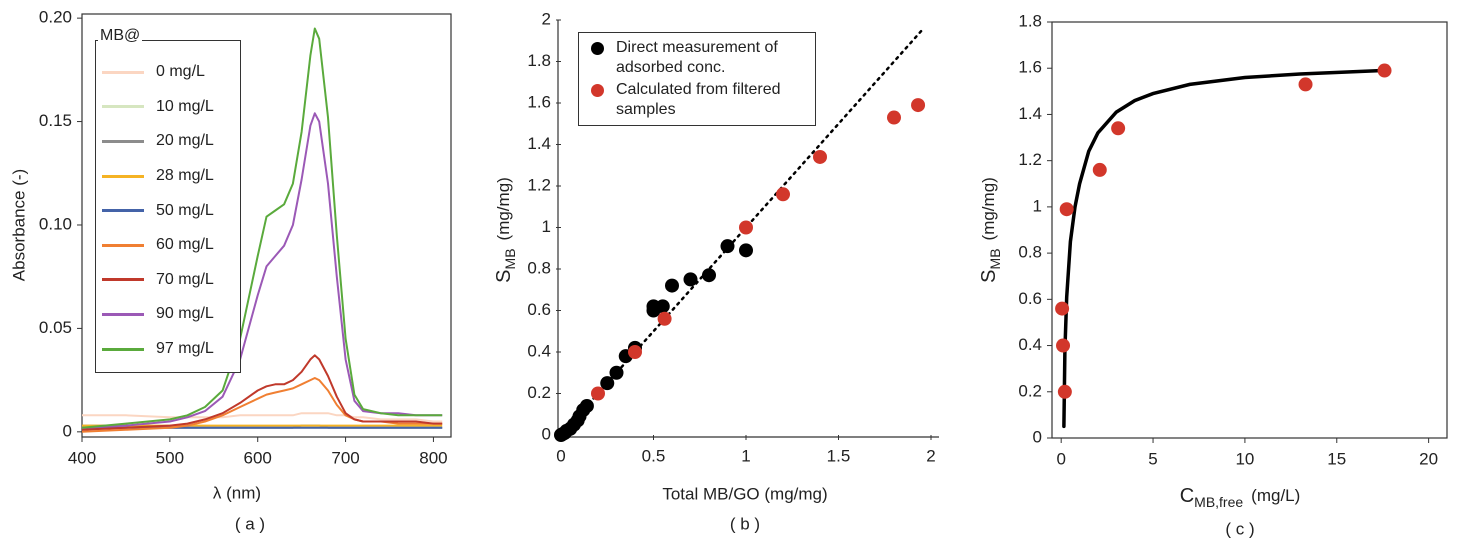 This screenshot has width=1459, height=543. I want to click on y-tick-label: 0.05, so click(55, 327).